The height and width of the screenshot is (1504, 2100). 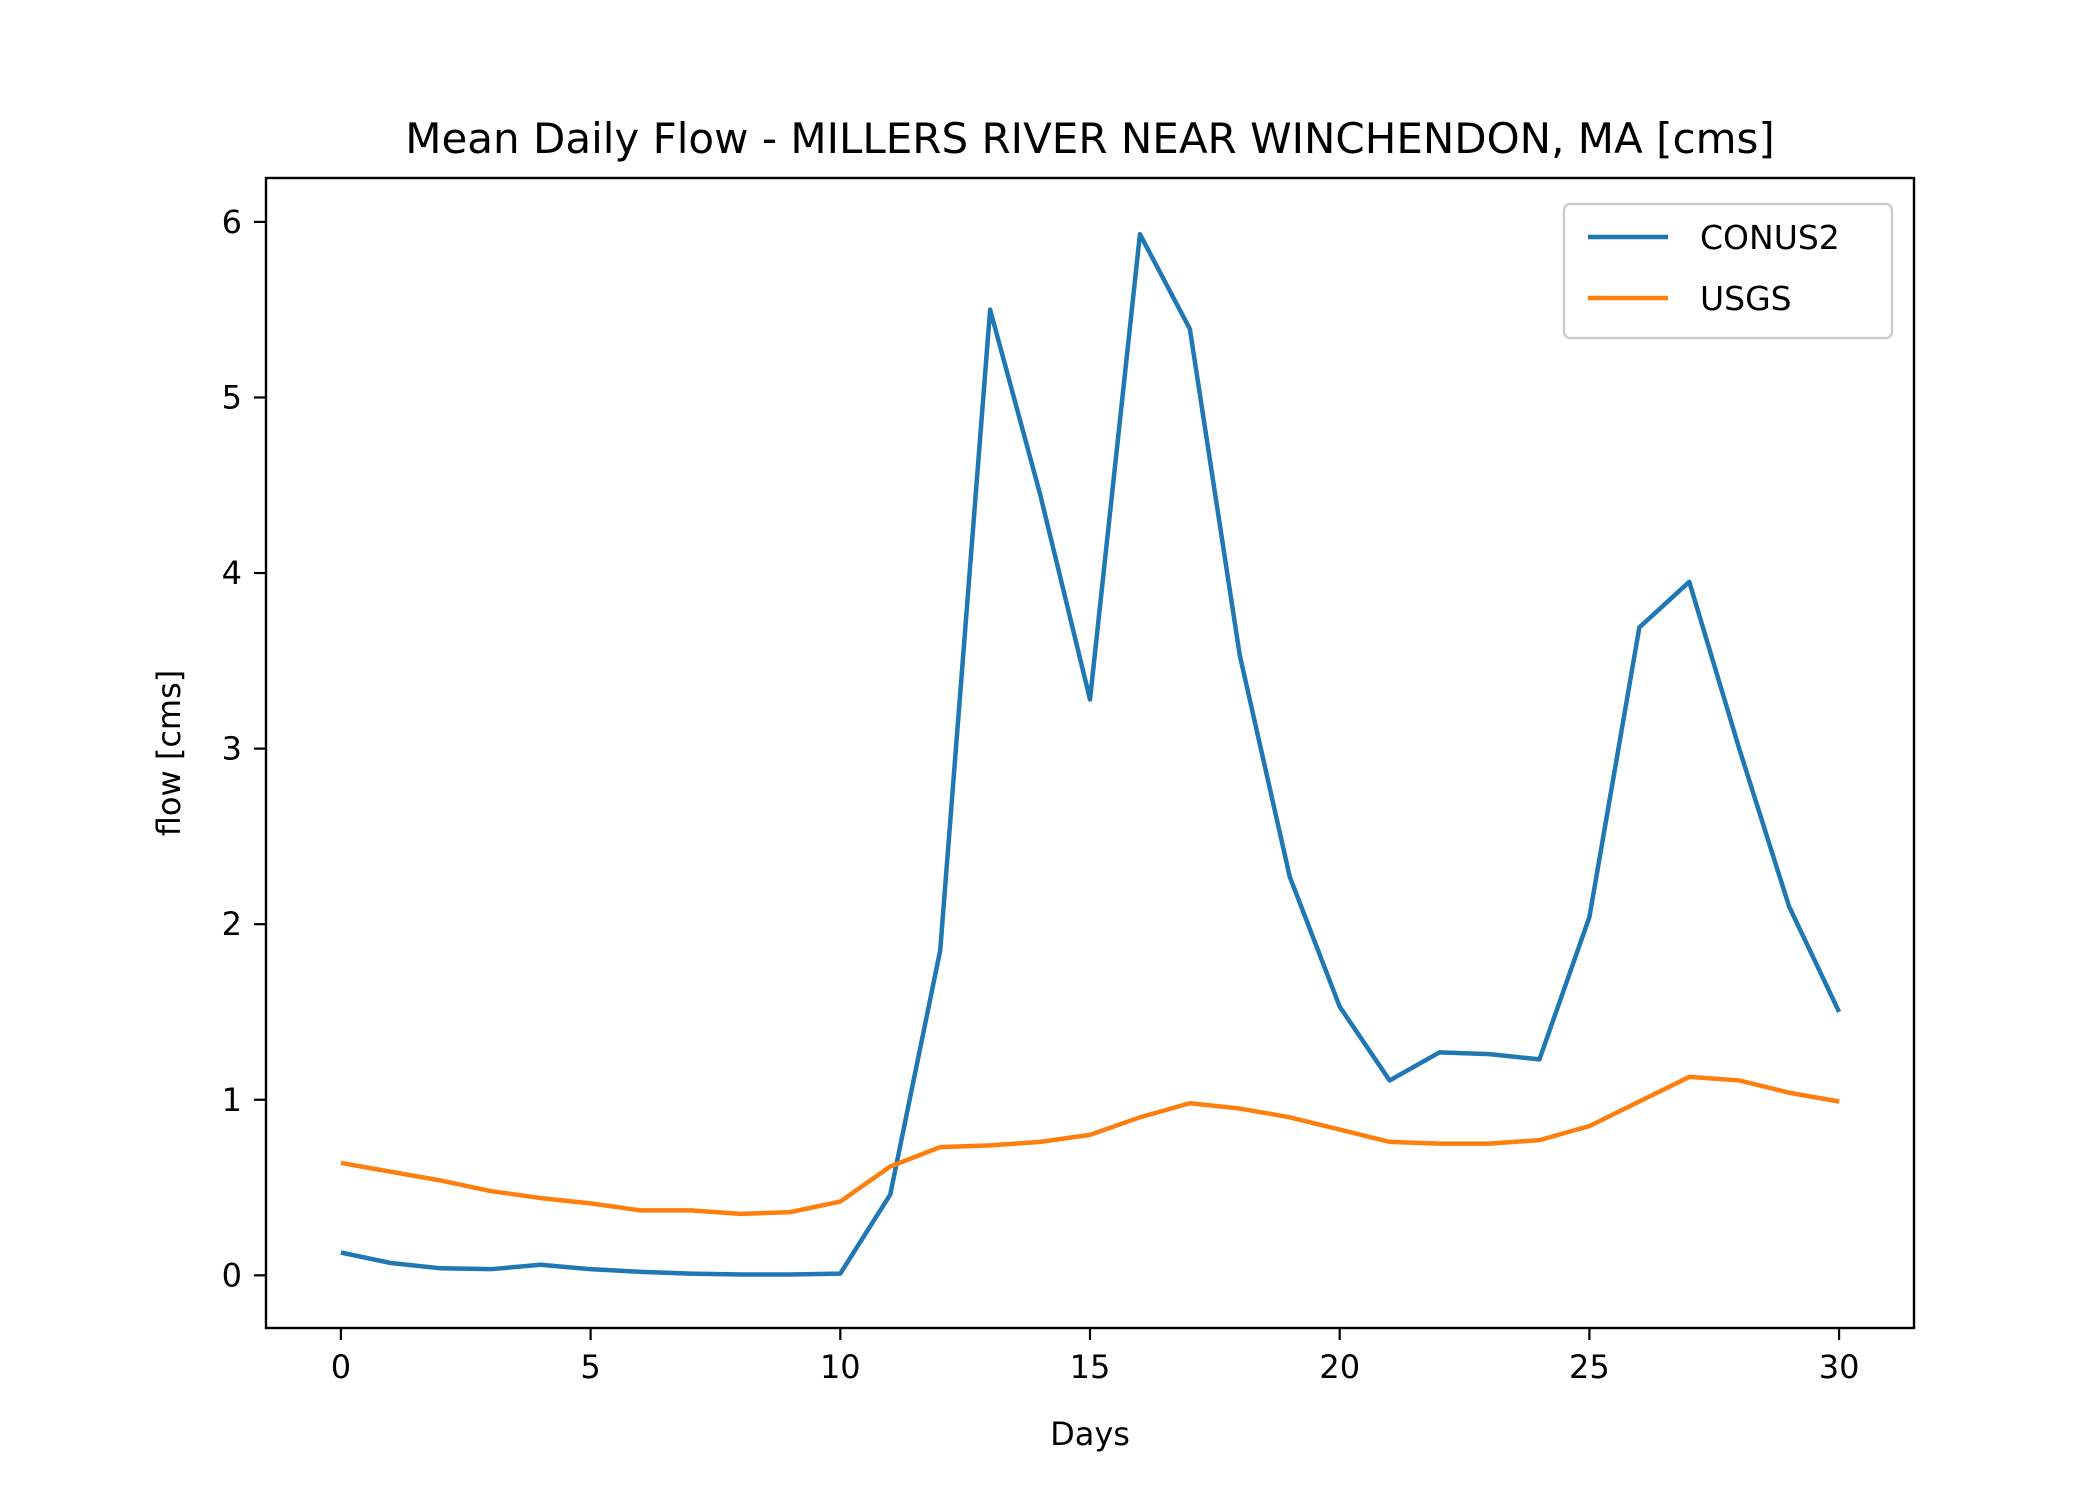 I want to click on x-tick-label: 20, so click(x=1339, y=1367).